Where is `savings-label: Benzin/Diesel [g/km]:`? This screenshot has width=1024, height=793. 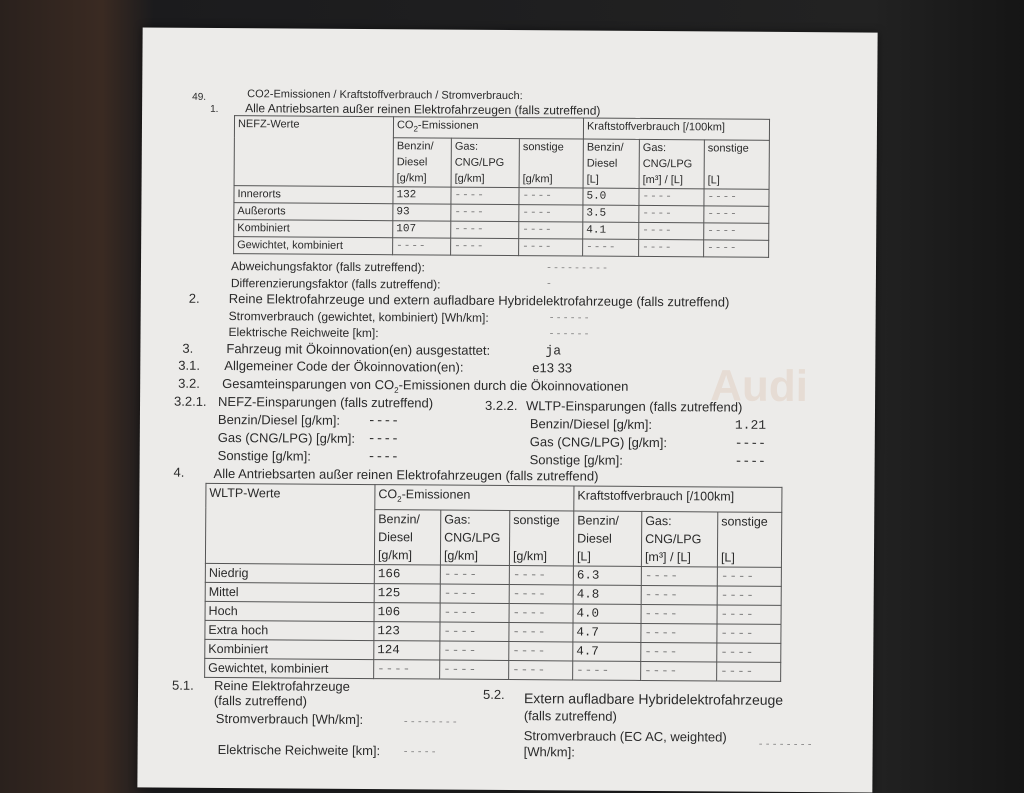
savings-label: Benzin/Diesel [g/km]: is located at coordinates (591, 424).